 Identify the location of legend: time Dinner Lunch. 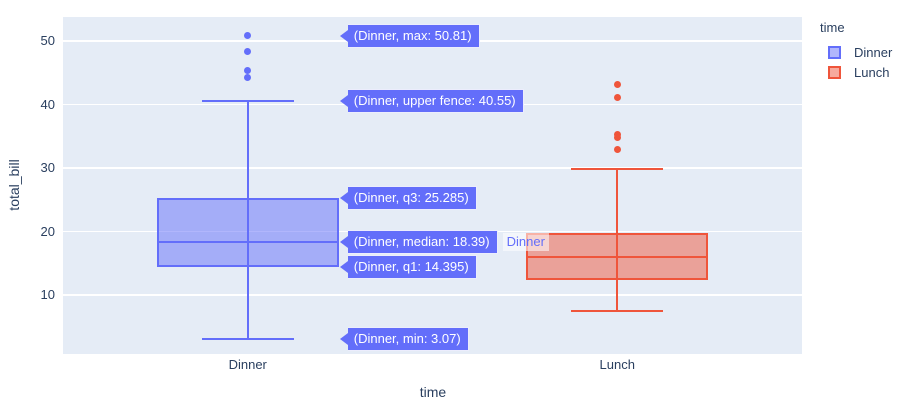
(855, 51).